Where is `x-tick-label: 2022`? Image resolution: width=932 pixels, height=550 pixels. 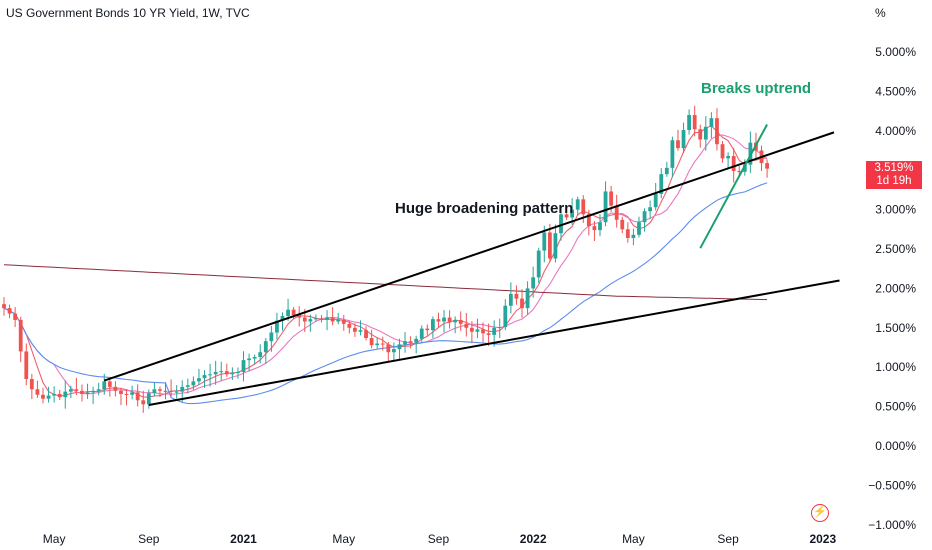 x-tick-label: 2022 is located at coordinates (533, 539).